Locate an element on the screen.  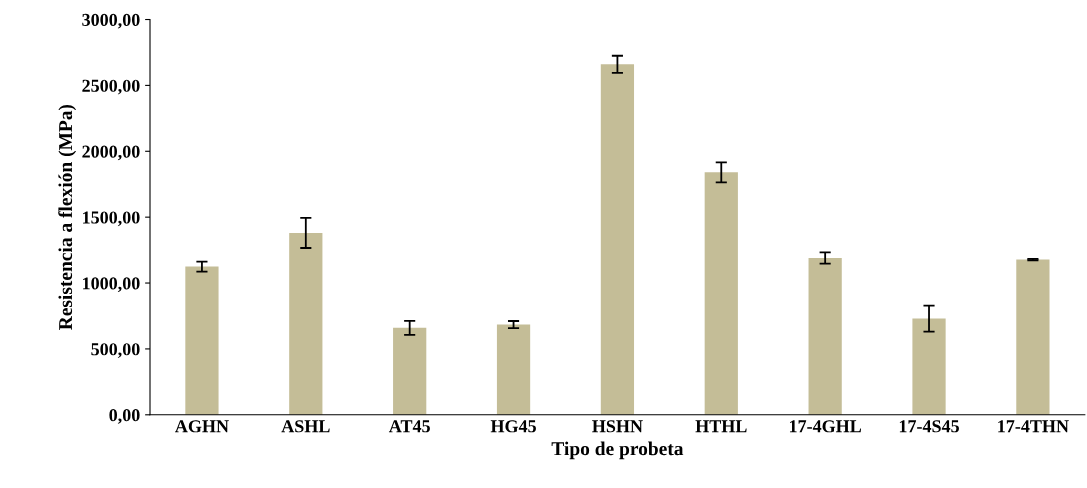
y-tick-label: 1500,00 is located at coordinates (111, 219).